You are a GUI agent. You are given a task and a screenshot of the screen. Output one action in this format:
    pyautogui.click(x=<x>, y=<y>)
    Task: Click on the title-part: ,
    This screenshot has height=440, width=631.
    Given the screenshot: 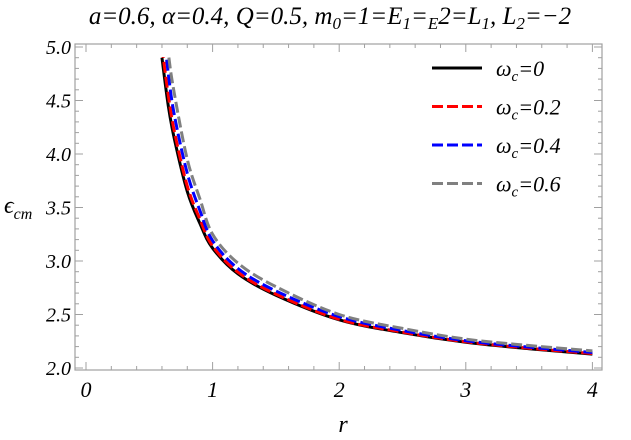 What is the action you would take?
    pyautogui.click(x=496, y=16)
    